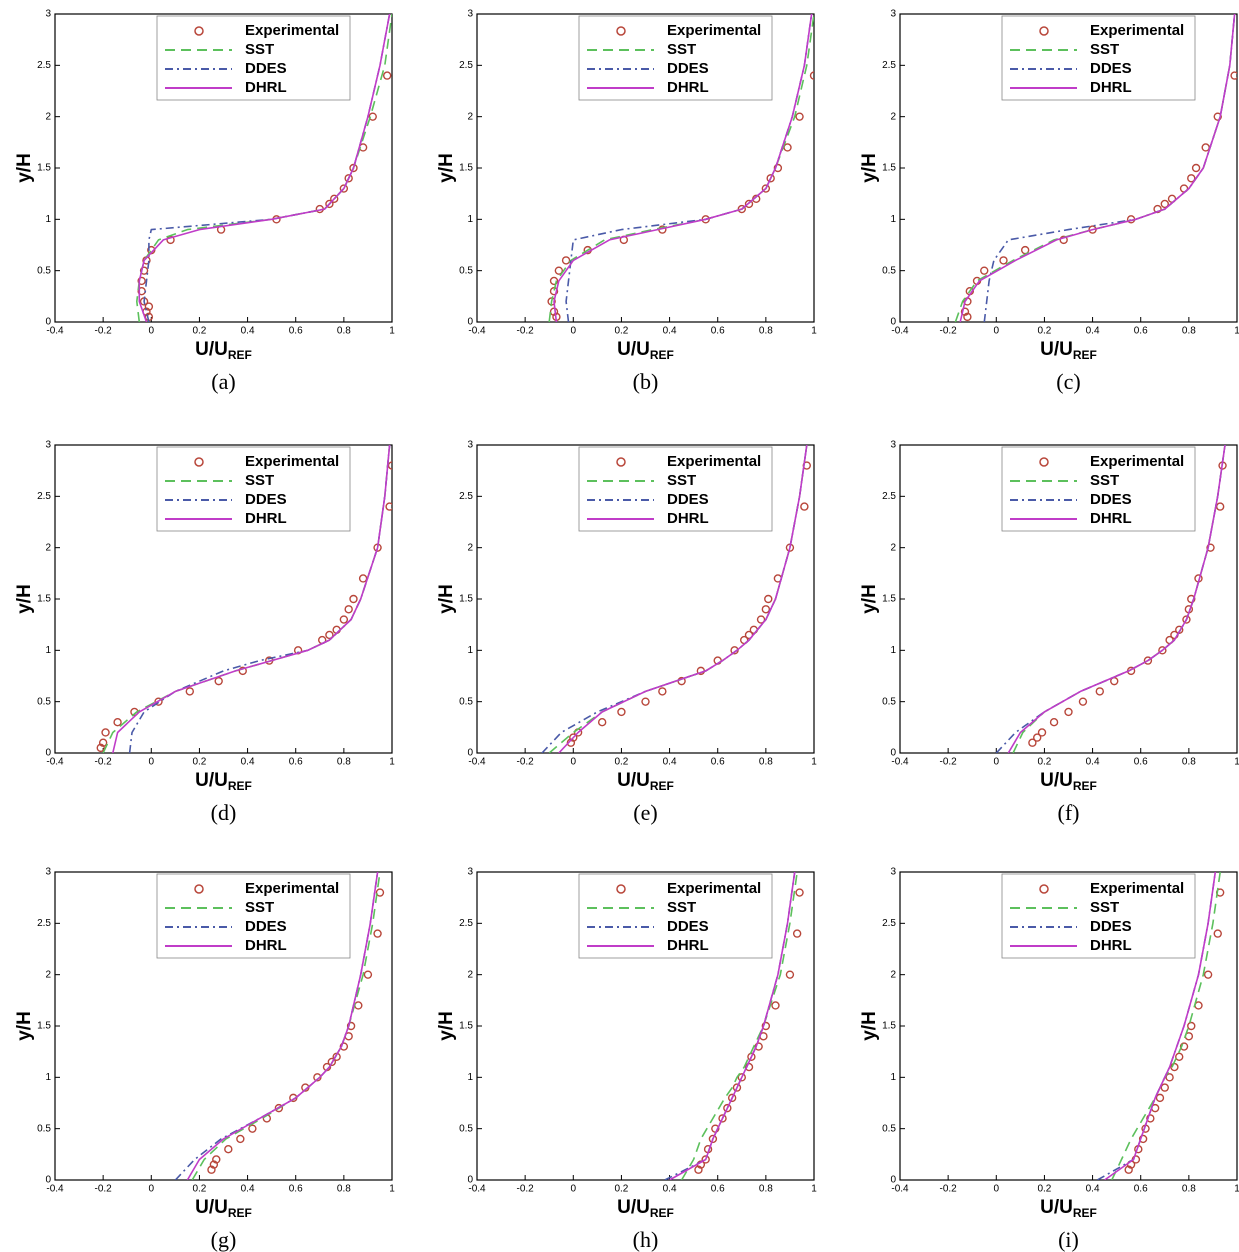  What do you see at coordinates (645, 812) in the screenshot?
I see `caption: (e)` at bounding box center [645, 812].